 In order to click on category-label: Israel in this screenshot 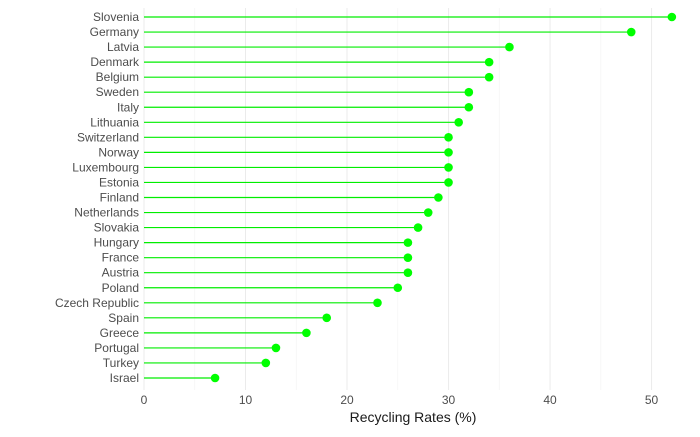, I will do `click(124, 378)`.